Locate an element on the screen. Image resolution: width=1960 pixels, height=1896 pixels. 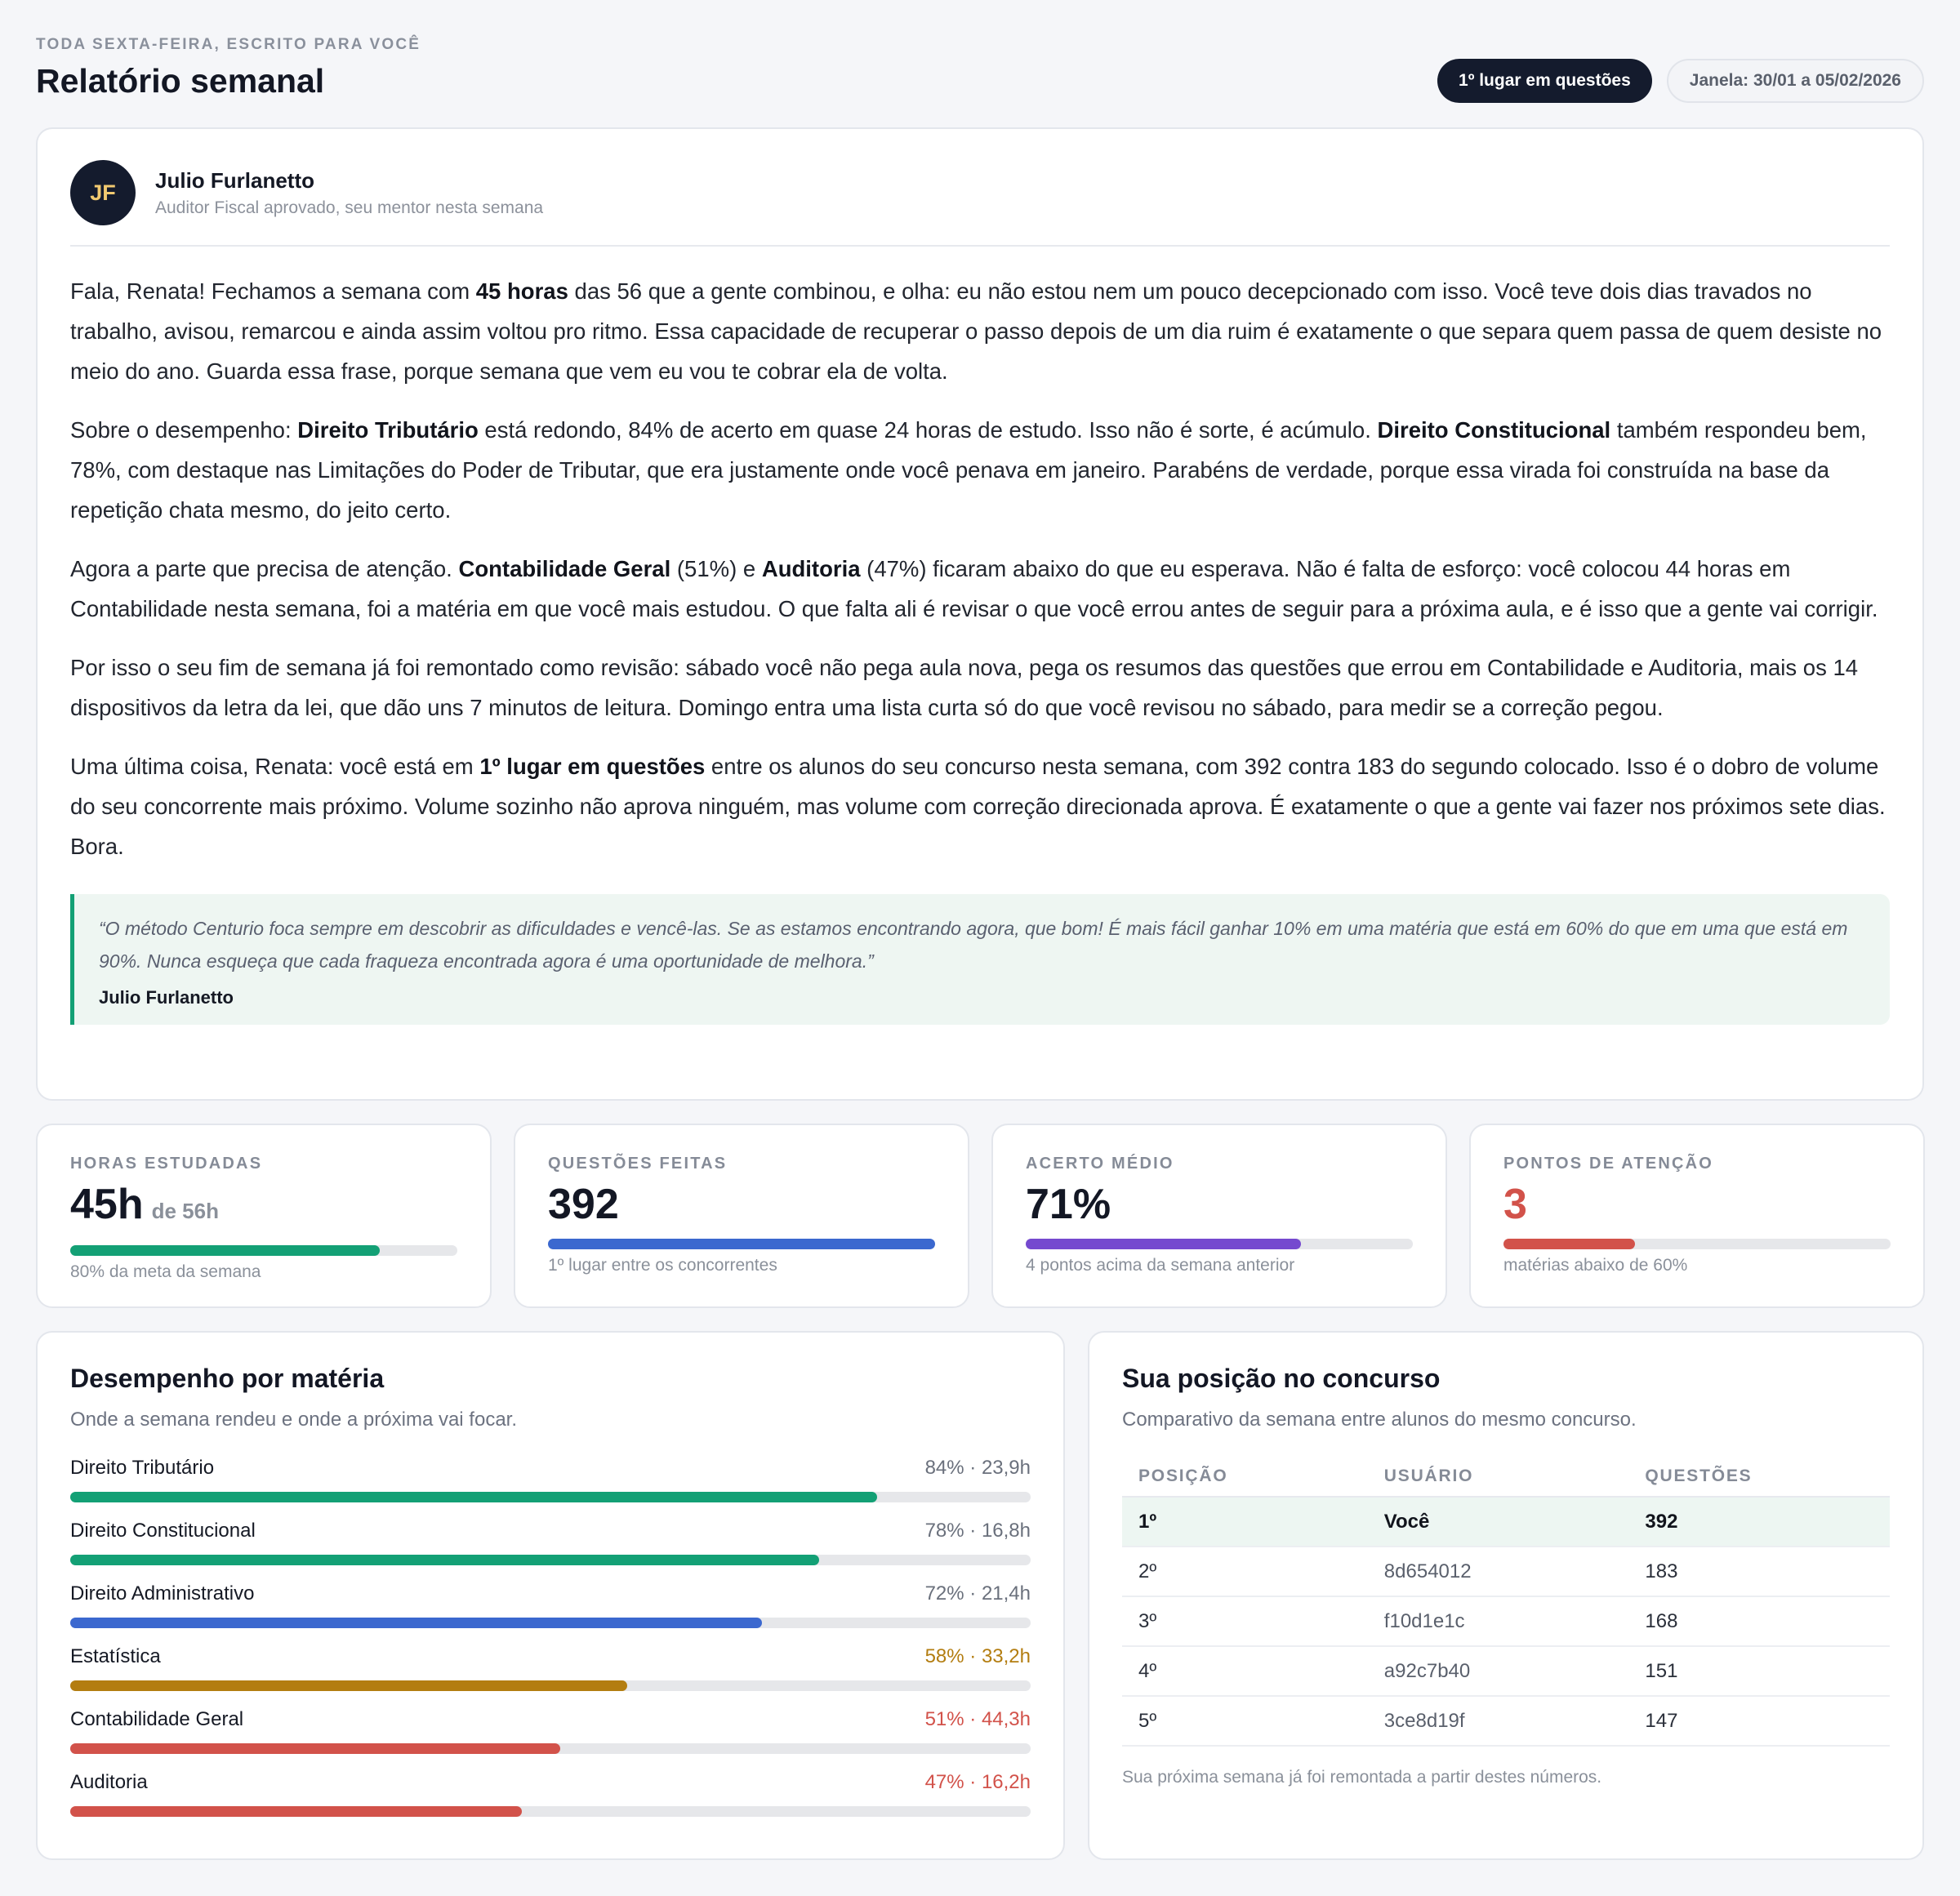
rank-position: 4º is located at coordinates (1245, 1671).